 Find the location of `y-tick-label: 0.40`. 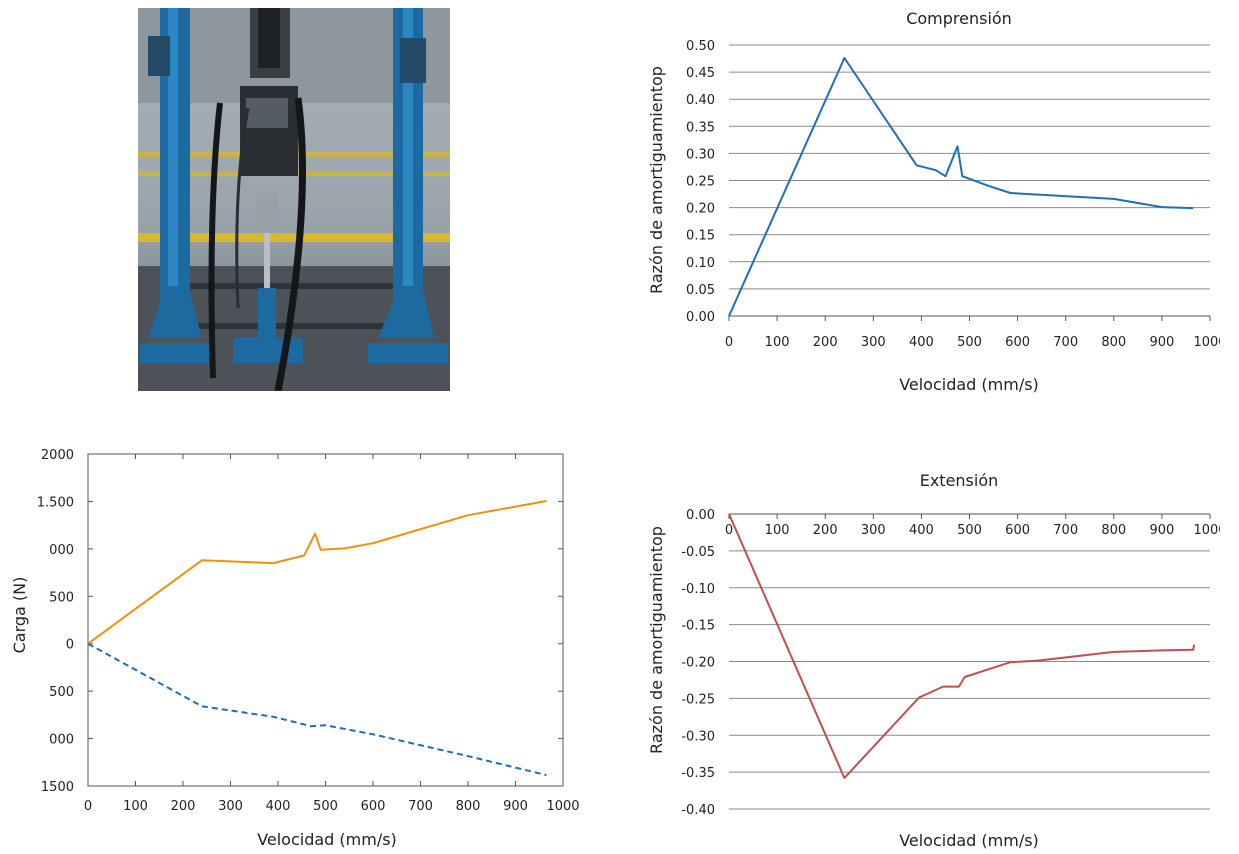

y-tick-label: 0.40 is located at coordinates (700, 100).